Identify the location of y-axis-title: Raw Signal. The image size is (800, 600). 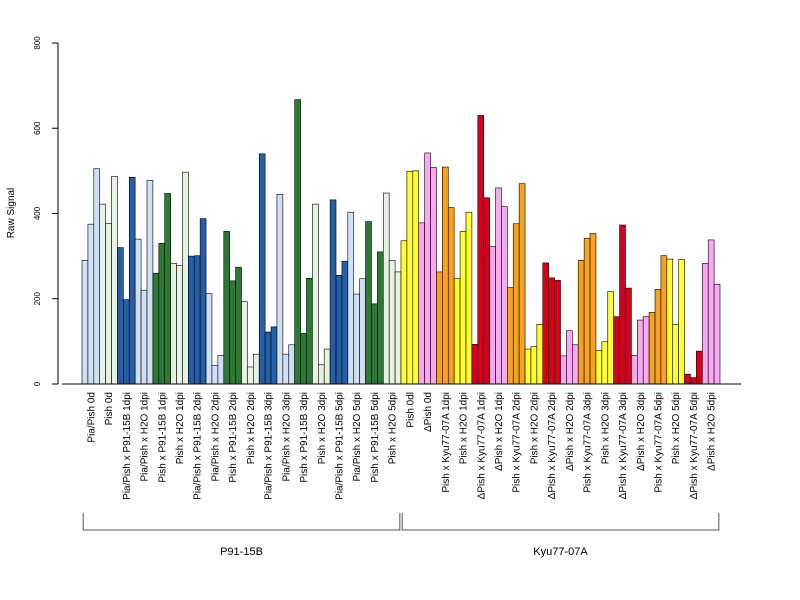
(11, 213).